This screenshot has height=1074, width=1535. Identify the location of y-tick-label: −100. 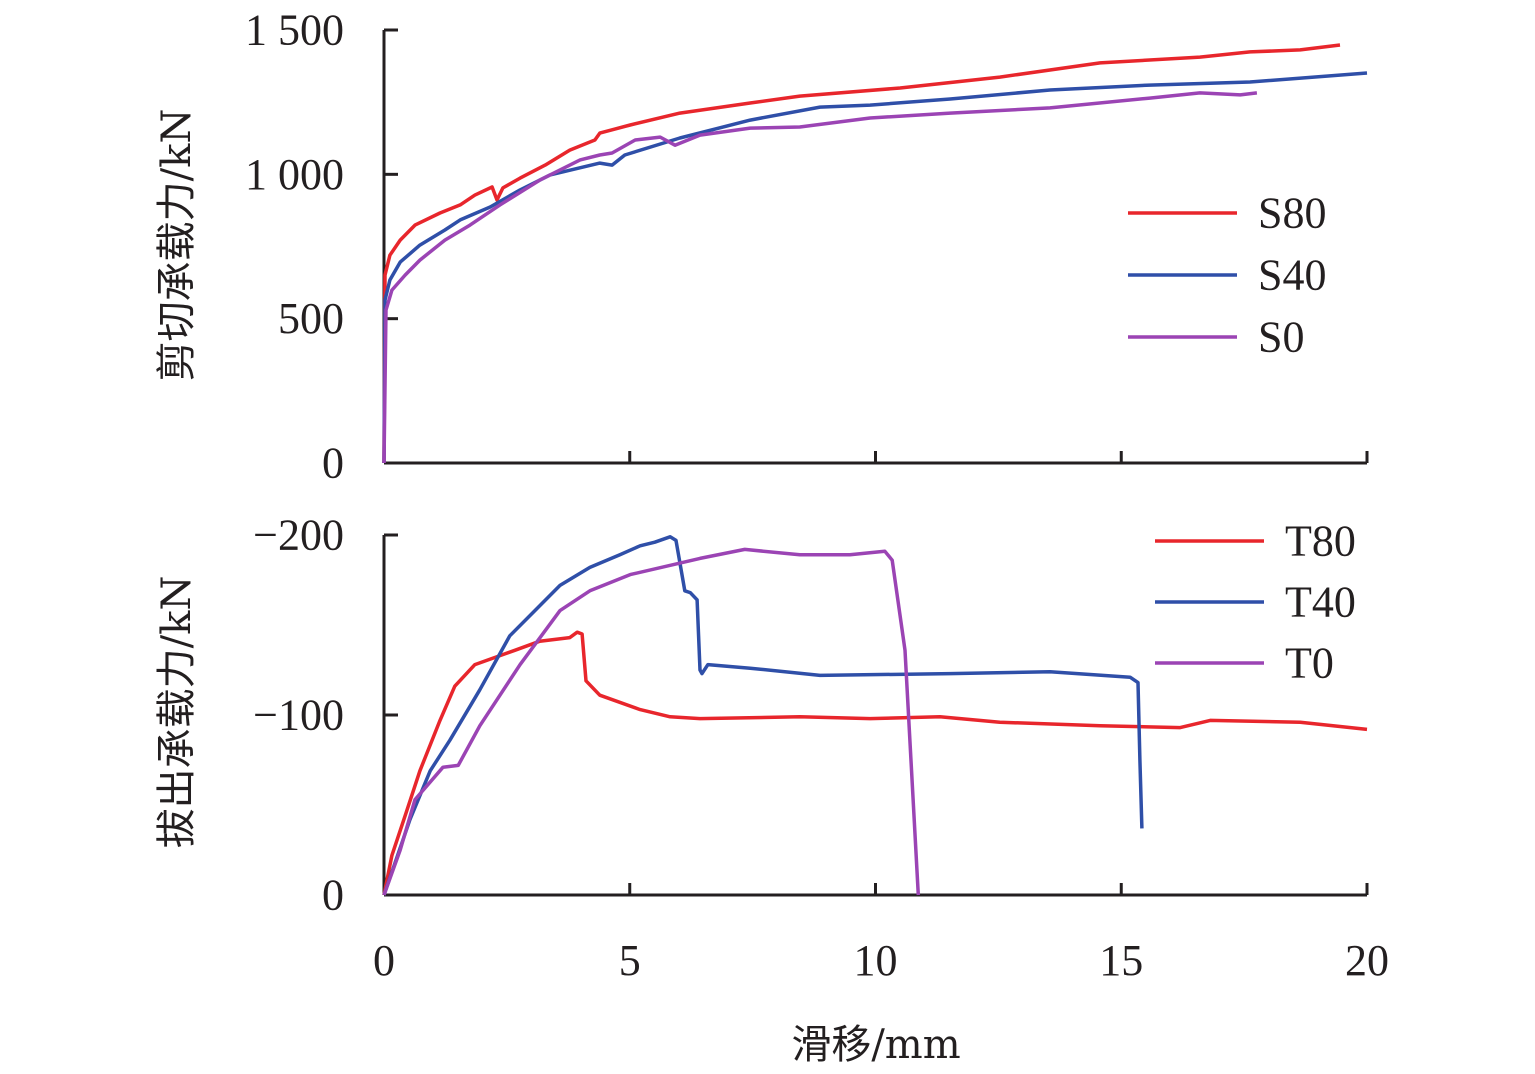
(298, 715).